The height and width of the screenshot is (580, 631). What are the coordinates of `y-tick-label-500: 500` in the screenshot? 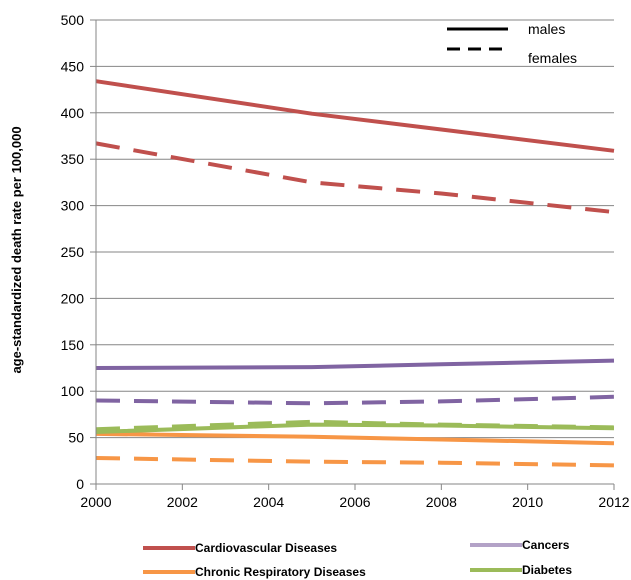 It's located at (73, 20).